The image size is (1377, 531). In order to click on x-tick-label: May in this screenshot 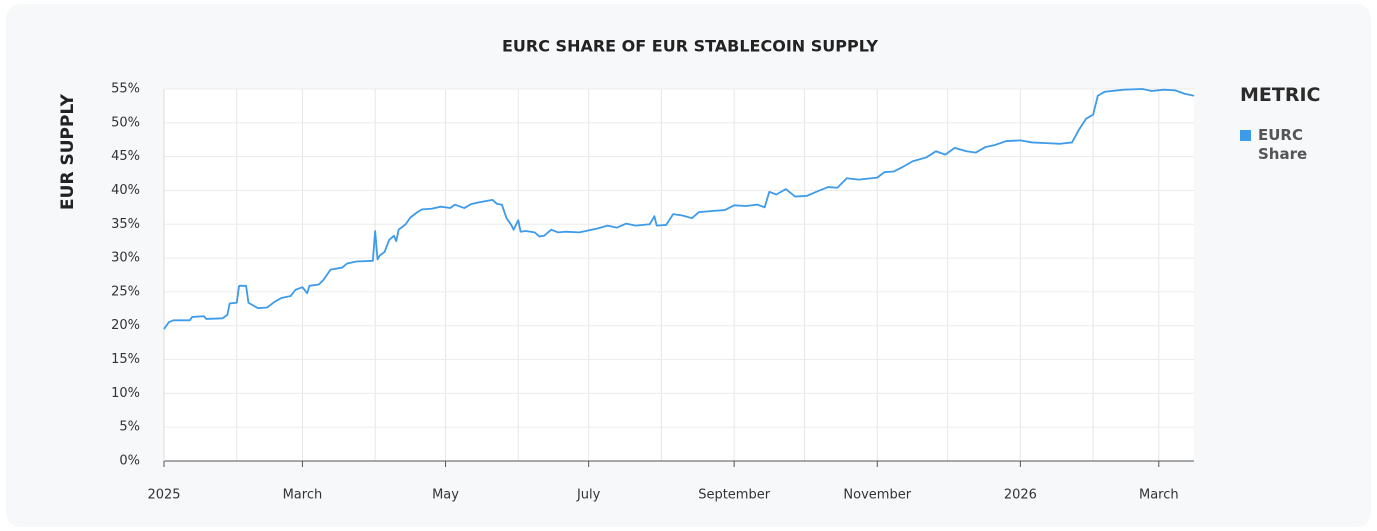, I will do `click(445, 495)`.